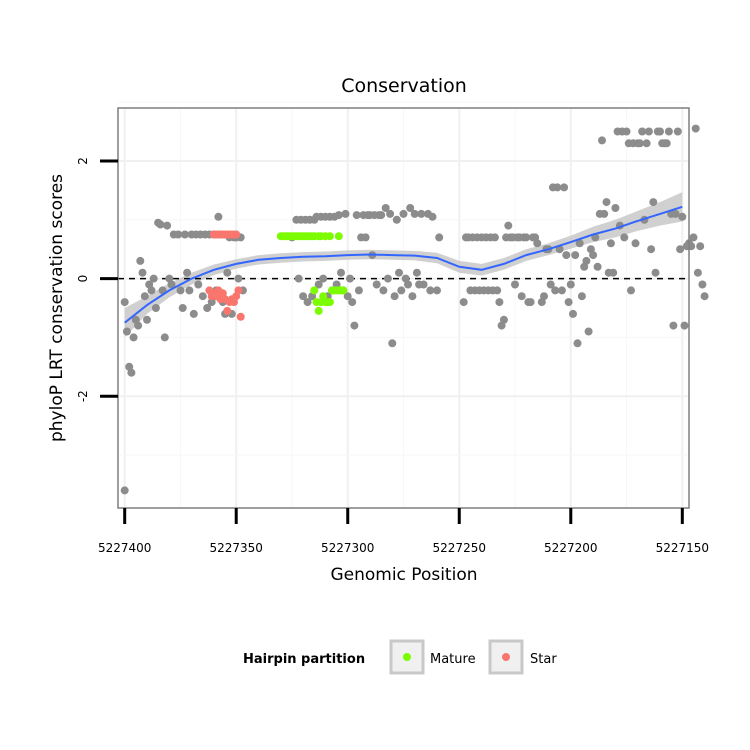 The image size is (750, 750). What do you see at coordinates (57, 308) in the screenshot?
I see `y-axis-title: phyloP LRT conservation scores` at bounding box center [57, 308].